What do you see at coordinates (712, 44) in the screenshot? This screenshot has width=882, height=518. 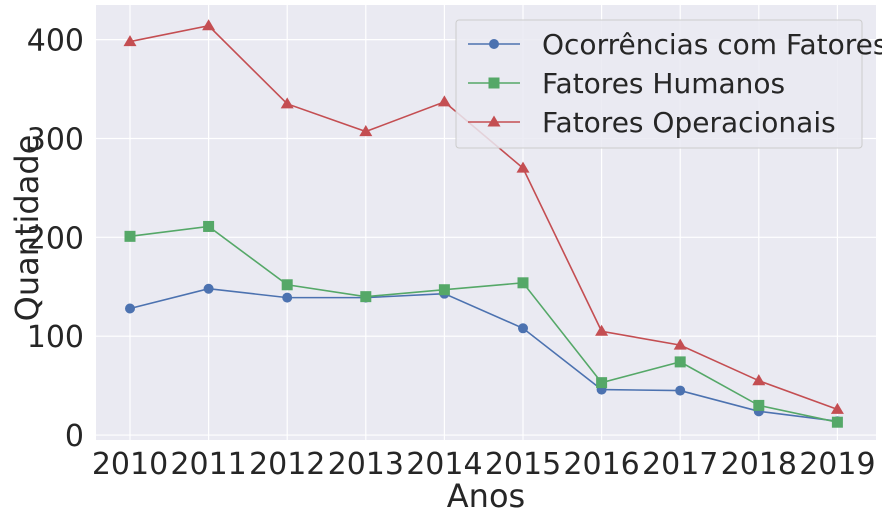 I see `legend-label: Ocorrências com Fatores` at bounding box center [712, 44].